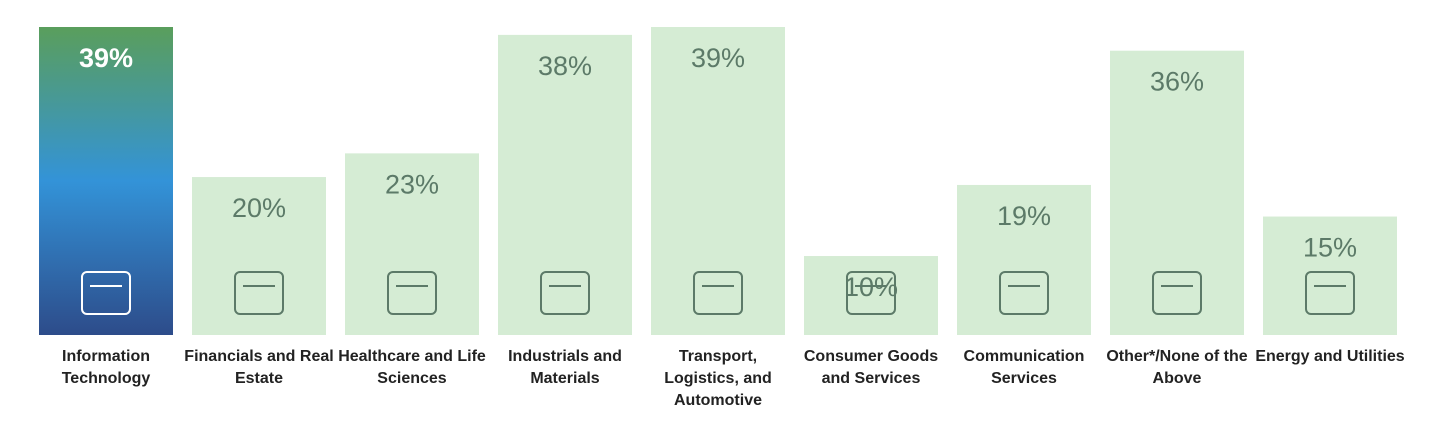 The image size is (1443, 423). What do you see at coordinates (565, 66) in the screenshot?
I see `value-label: 38%` at bounding box center [565, 66].